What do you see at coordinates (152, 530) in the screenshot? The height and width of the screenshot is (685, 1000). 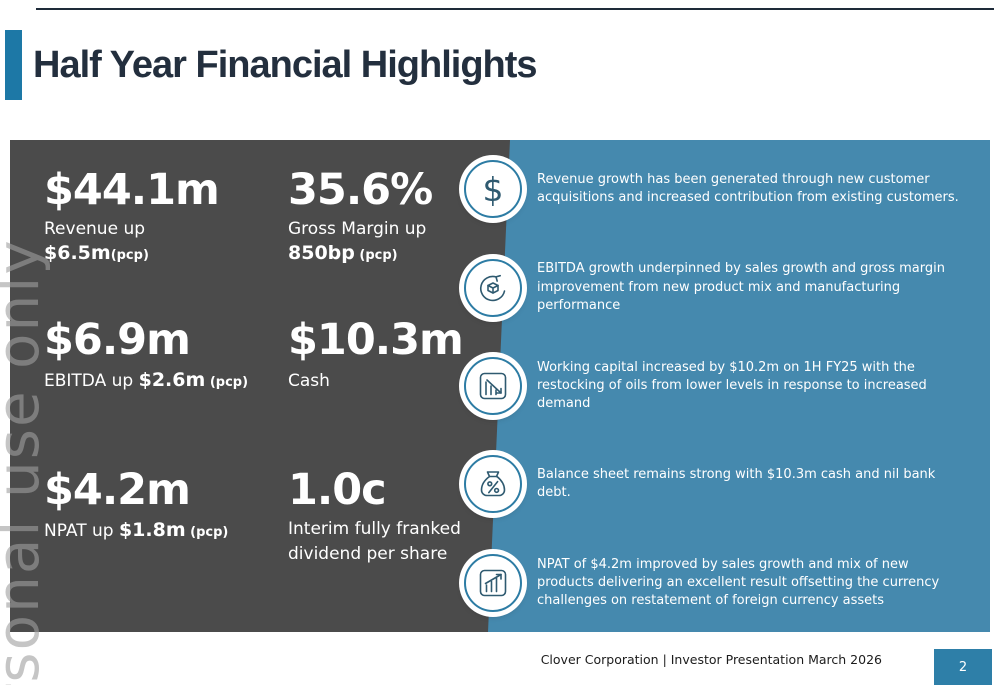 I see `metric-label-bold: $1.8m` at bounding box center [152, 530].